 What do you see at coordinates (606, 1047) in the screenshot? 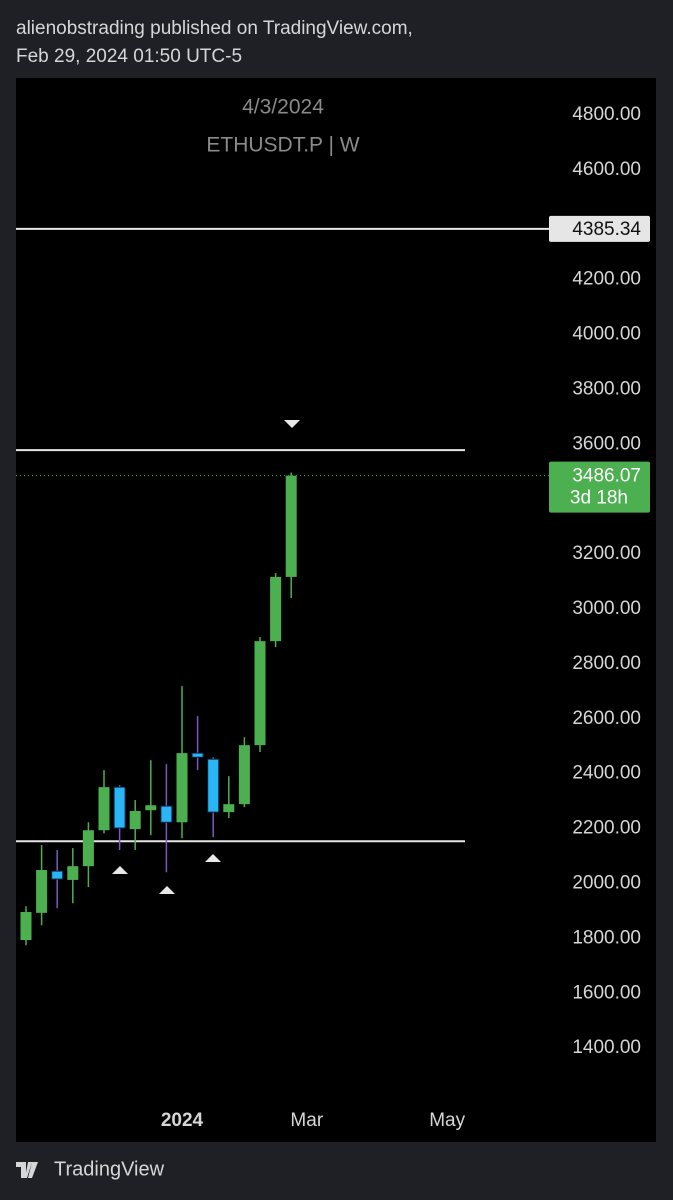
I see `y-tick-label: 1400.00` at bounding box center [606, 1047].